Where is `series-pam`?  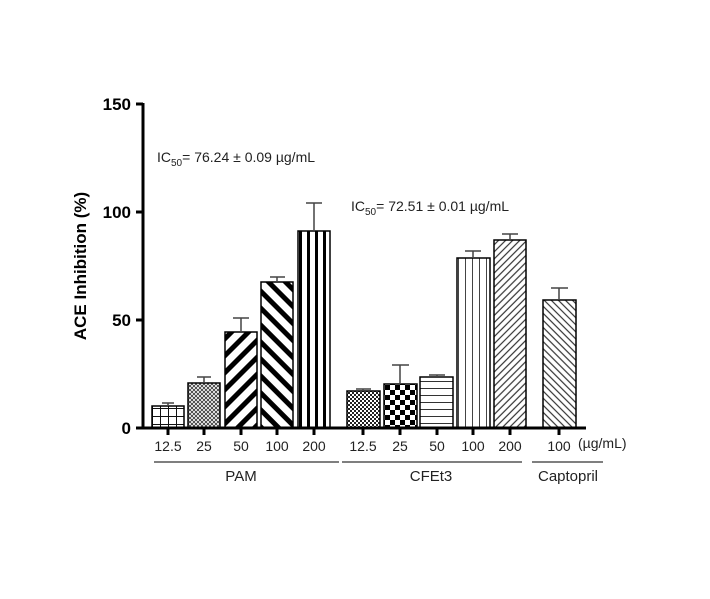 series-pam is located at coordinates (241, 329).